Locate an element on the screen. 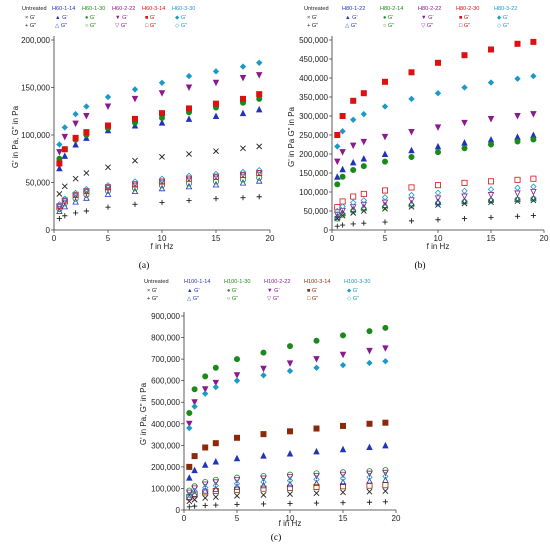  y-tick-label: 0 is located at coordinates (326, 230).